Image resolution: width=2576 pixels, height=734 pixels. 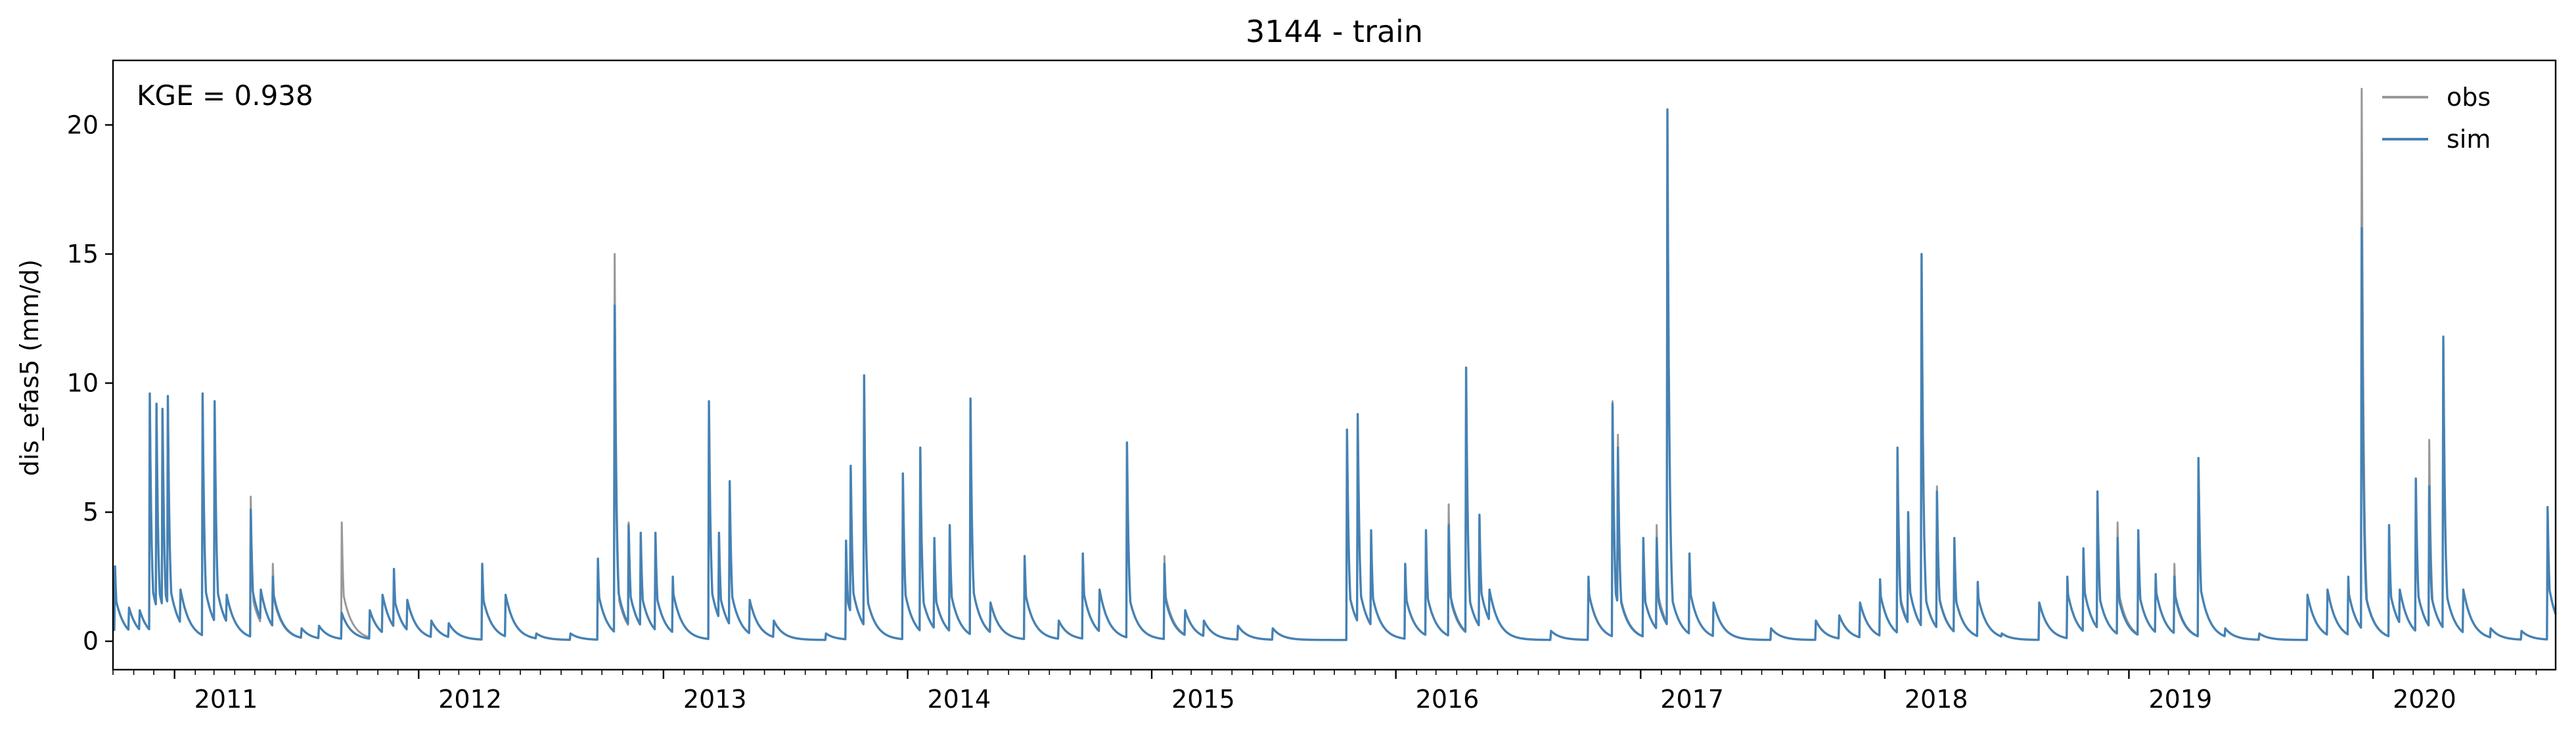 I want to click on legend-label-obs: obs, so click(x=2469, y=97).